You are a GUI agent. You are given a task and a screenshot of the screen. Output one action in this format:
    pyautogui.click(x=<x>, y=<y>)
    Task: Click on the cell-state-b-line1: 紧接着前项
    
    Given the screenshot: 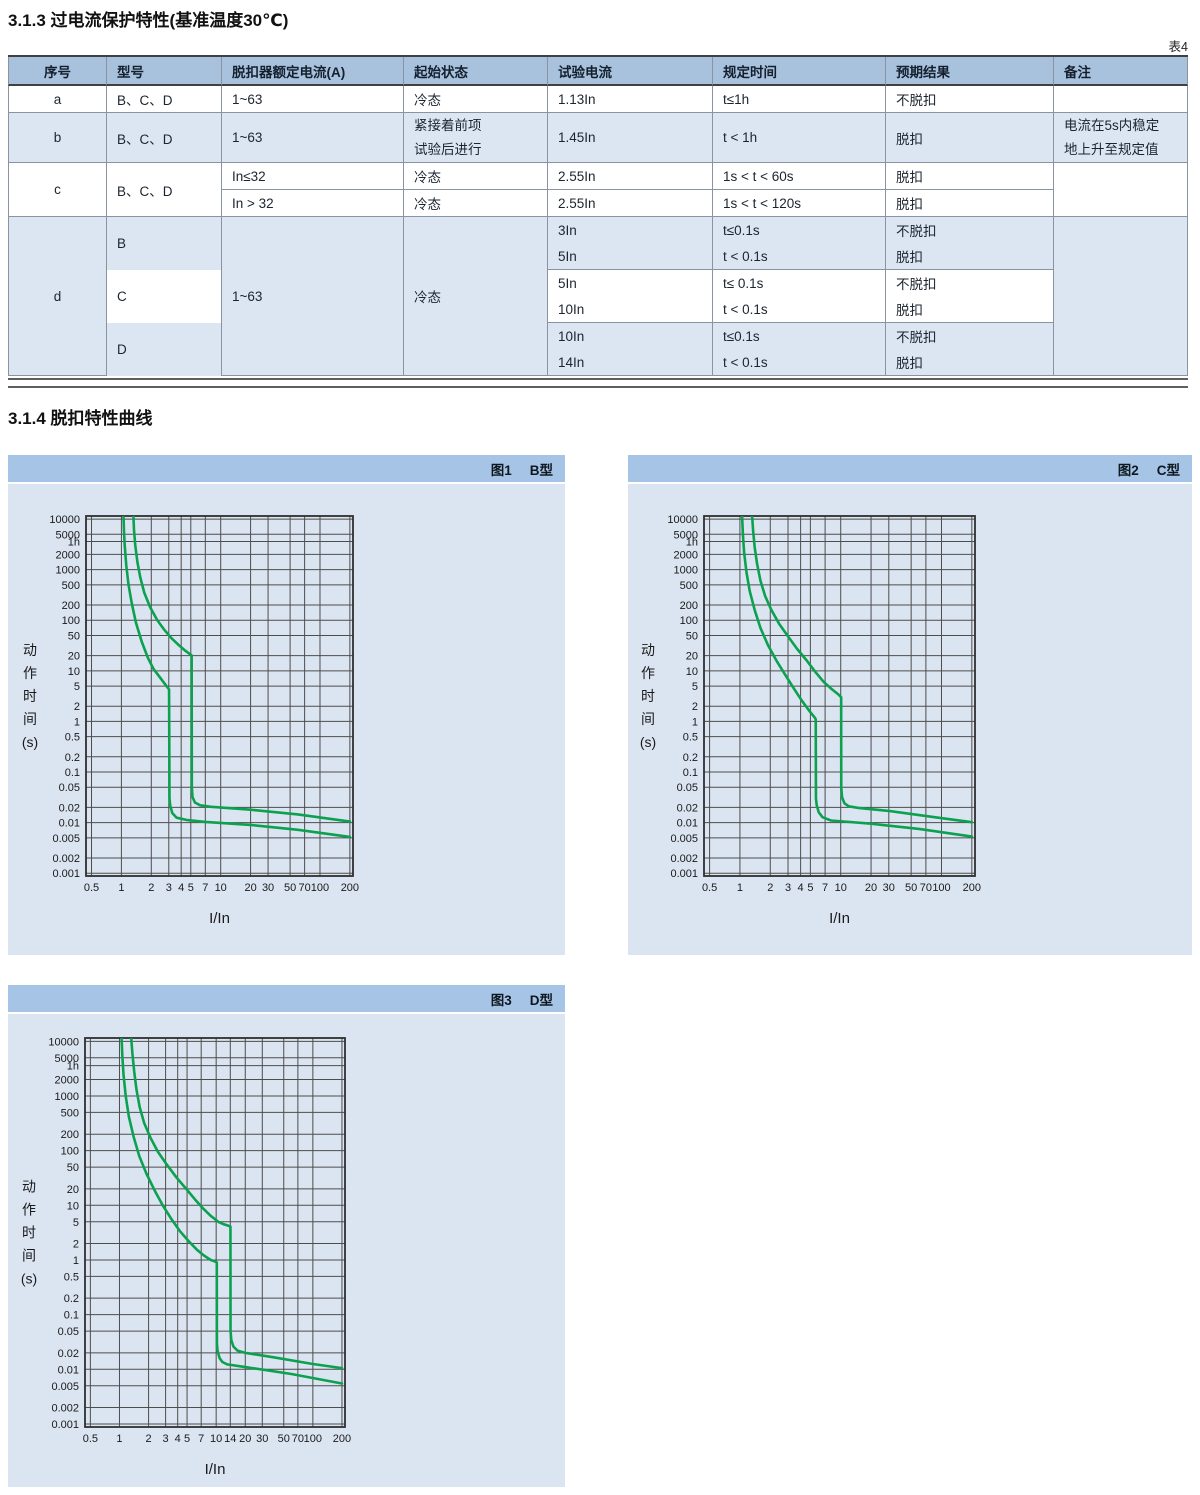 What is the action you would take?
    pyautogui.click(x=448, y=125)
    